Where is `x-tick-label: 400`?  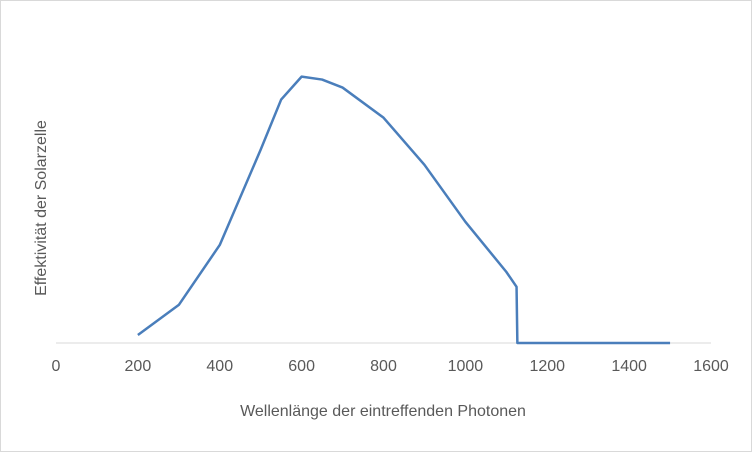
x-tick-label: 400 is located at coordinates (219, 366).